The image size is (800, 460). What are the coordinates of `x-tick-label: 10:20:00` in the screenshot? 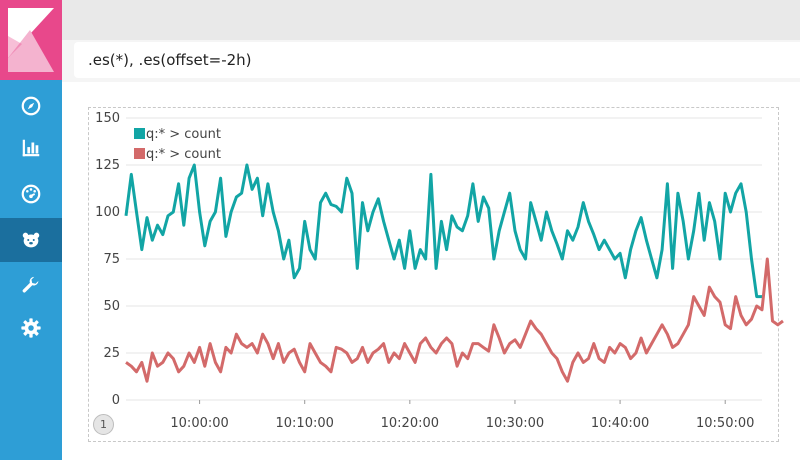 It's located at (410, 423).